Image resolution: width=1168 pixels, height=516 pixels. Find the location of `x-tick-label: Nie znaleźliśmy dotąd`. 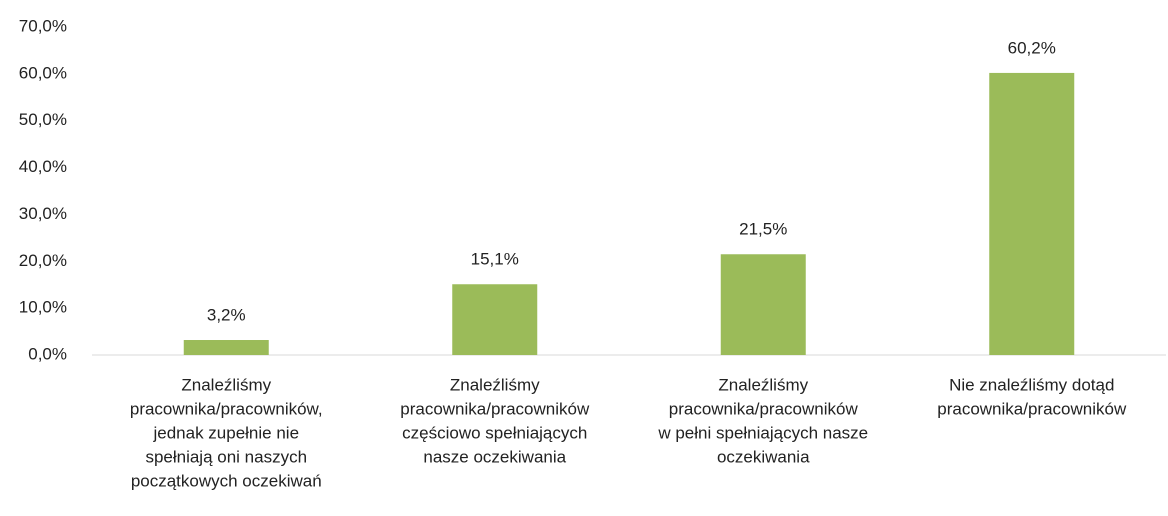

x-tick-label: Nie znaleźliśmy dotąd is located at coordinates (1031, 384).